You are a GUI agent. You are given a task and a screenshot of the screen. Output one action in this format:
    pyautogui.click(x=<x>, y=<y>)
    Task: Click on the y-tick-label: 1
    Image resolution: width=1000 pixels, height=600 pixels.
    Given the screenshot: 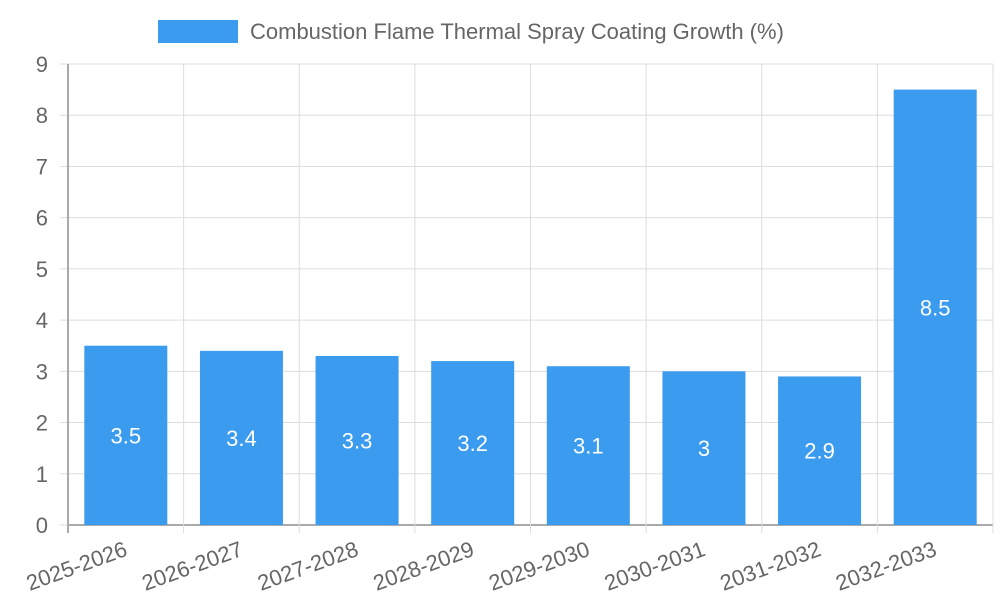 What is the action you would take?
    pyautogui.click(x=42, y=474)
    